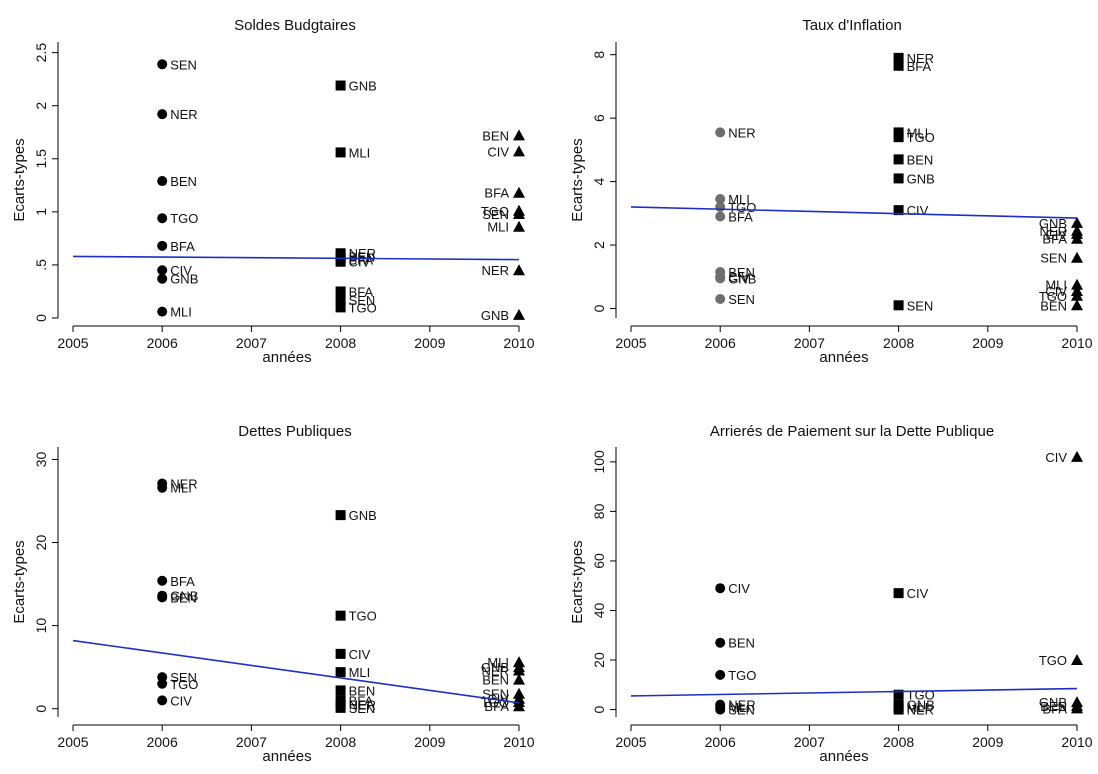 This screenshot has height=774, width=1098. I want to click on y-tick-label: 10, so click(41, 626).